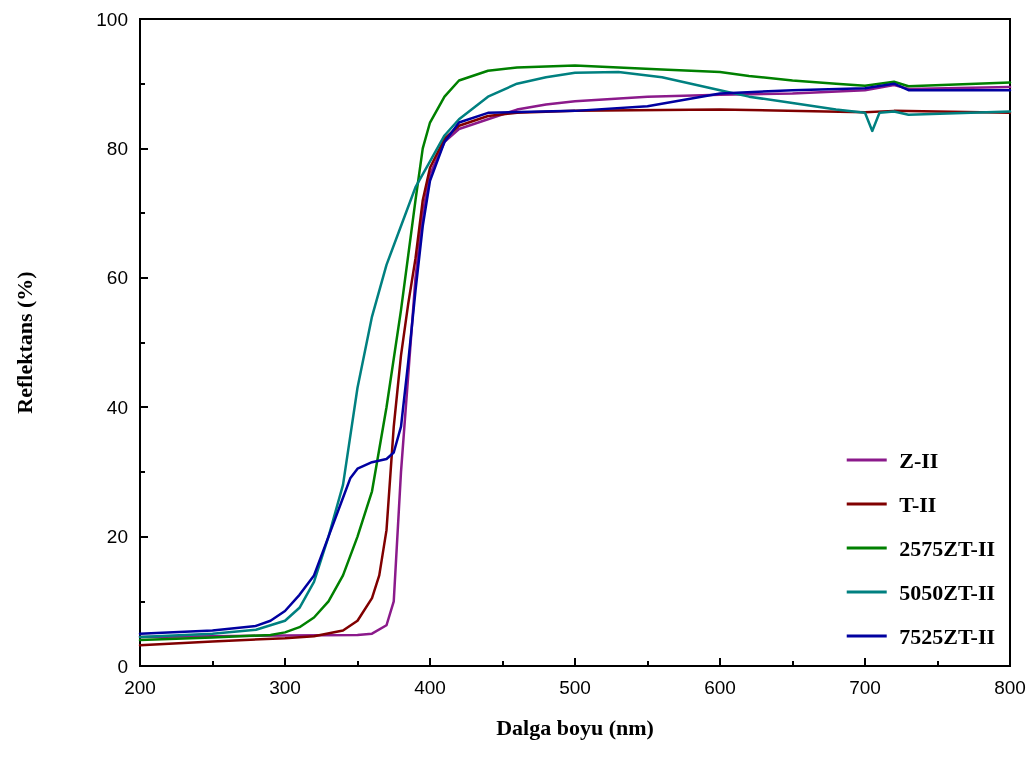 The height and width of the screenshot is (767, 1035). What do you see at coordinates (947, 592) in the screenshot?
I see `legend-label: 5050ZT-II` at bounding box center [947, 592].